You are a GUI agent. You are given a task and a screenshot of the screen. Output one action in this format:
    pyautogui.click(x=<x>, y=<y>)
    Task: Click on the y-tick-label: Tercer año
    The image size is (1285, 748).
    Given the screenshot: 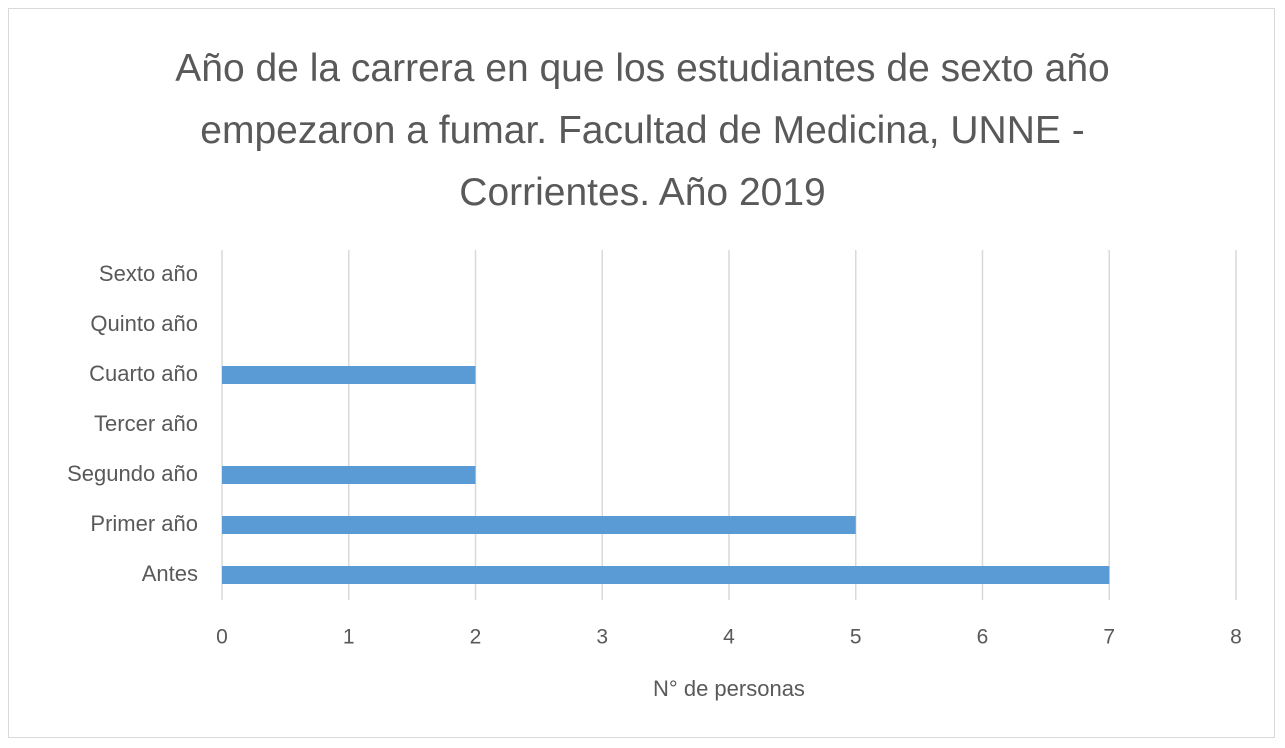 What is the action you would take?
    pyautogui.click(x=146, y=423)
    